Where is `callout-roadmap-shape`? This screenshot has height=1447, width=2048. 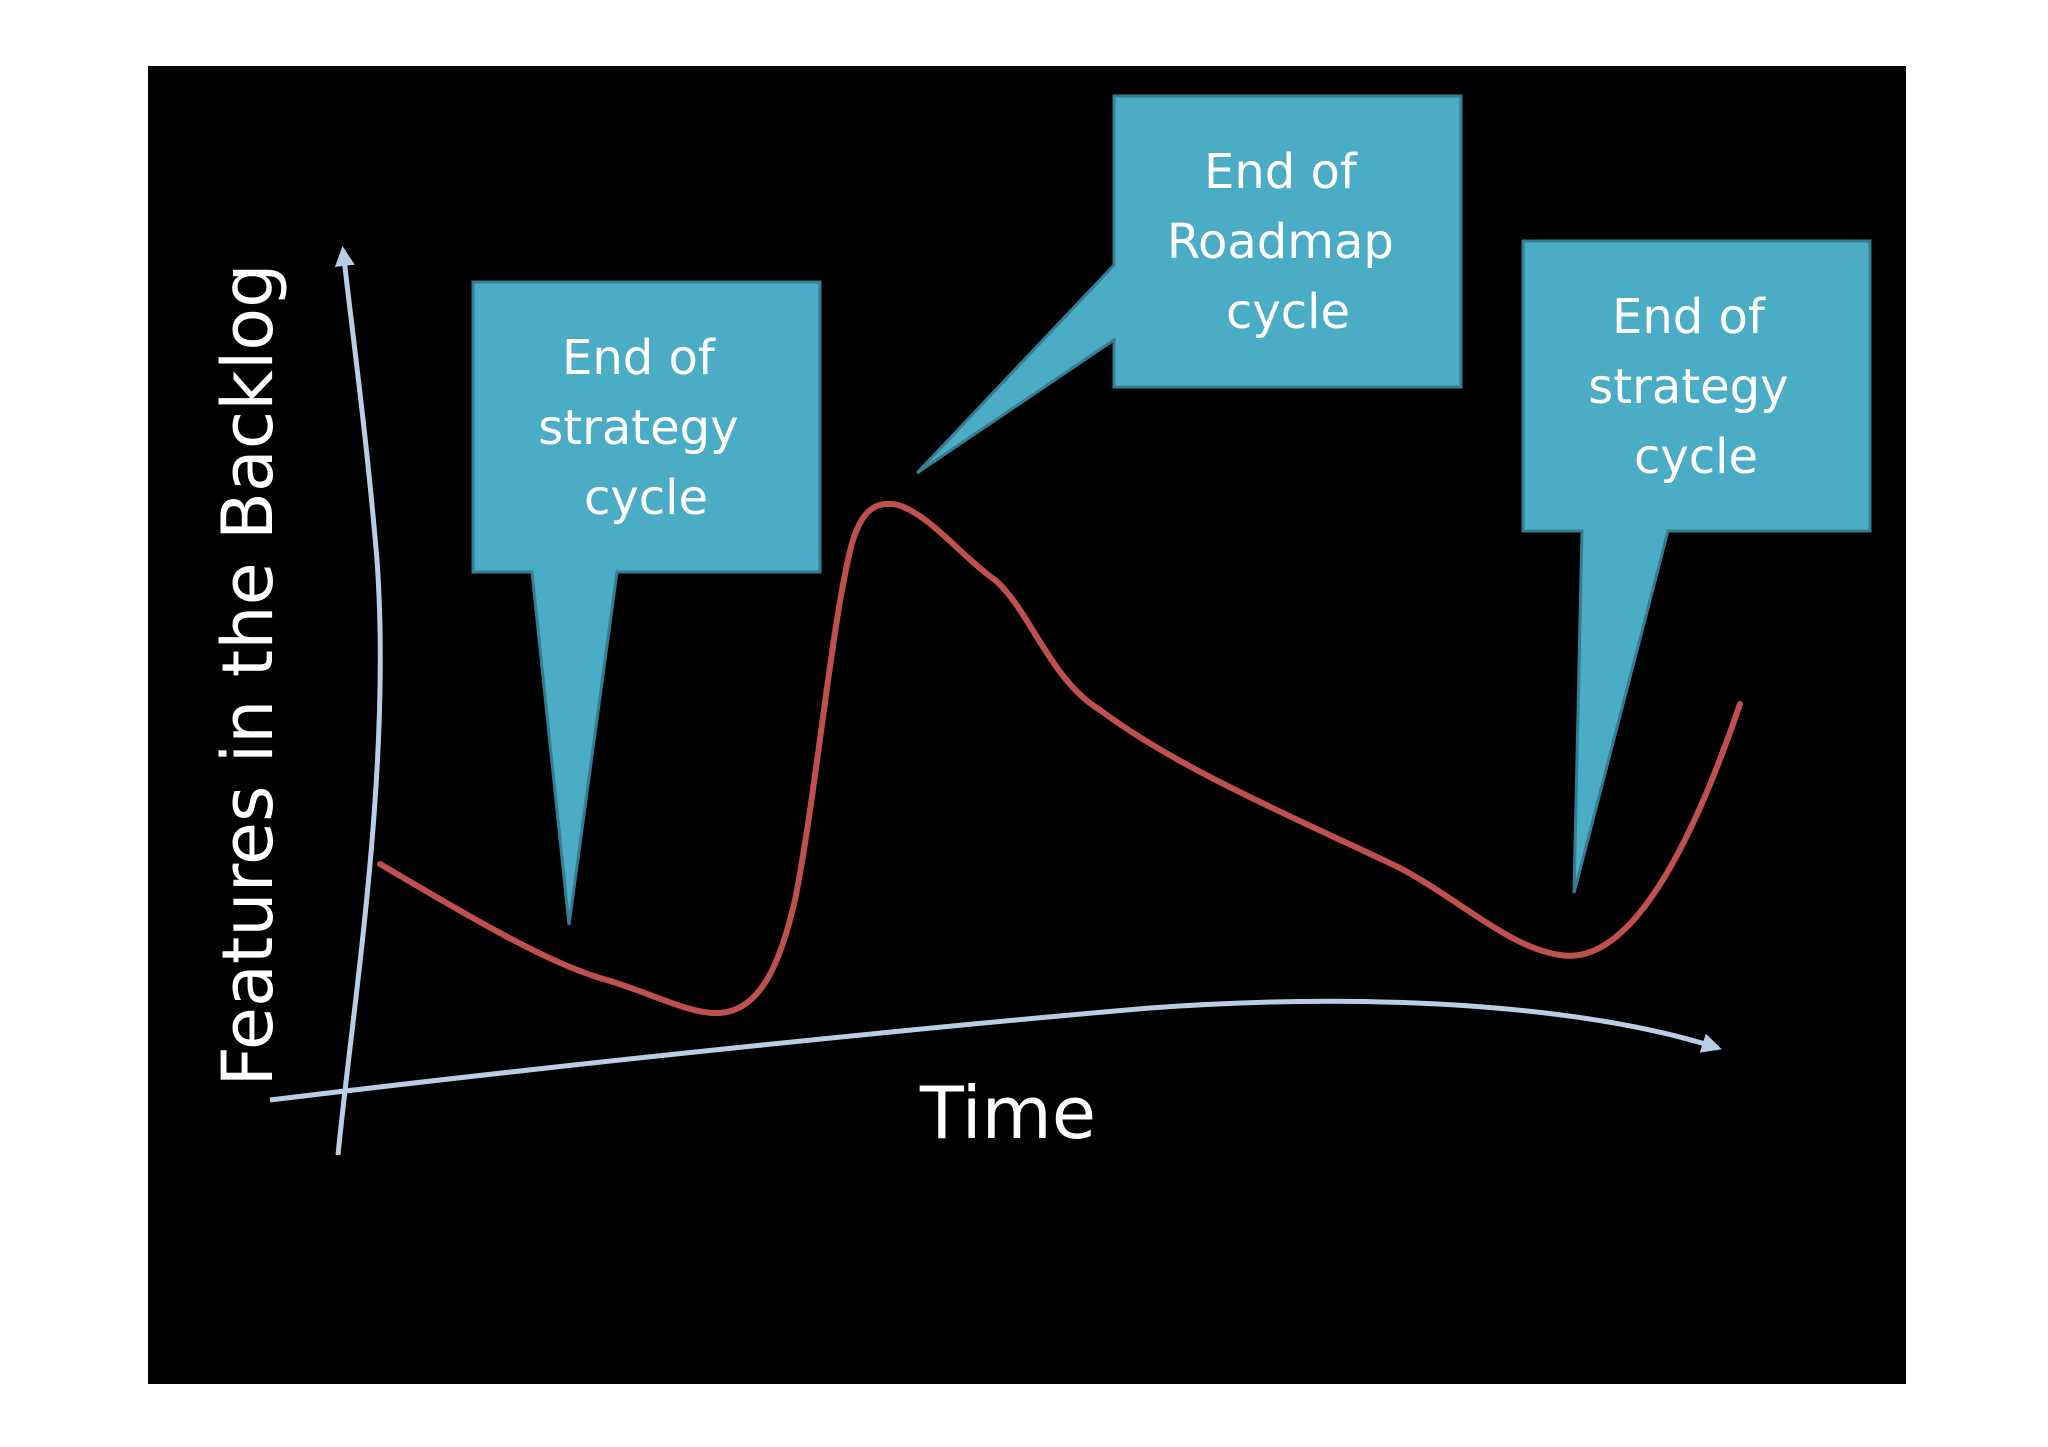 callout-roadmap-shape is located at coordinates (1189, 284).